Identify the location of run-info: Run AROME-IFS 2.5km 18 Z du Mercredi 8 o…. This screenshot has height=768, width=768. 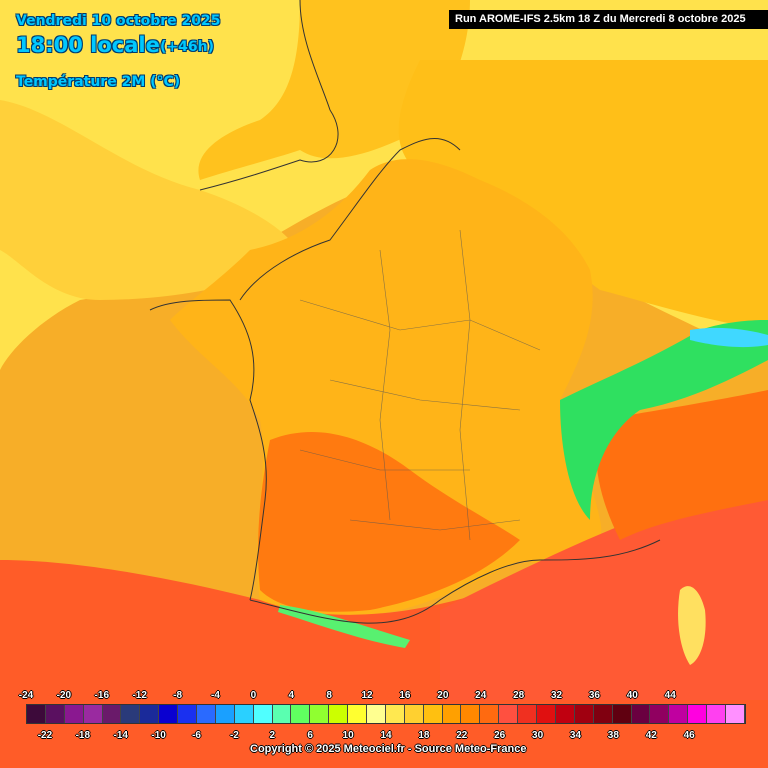
(608, 19).